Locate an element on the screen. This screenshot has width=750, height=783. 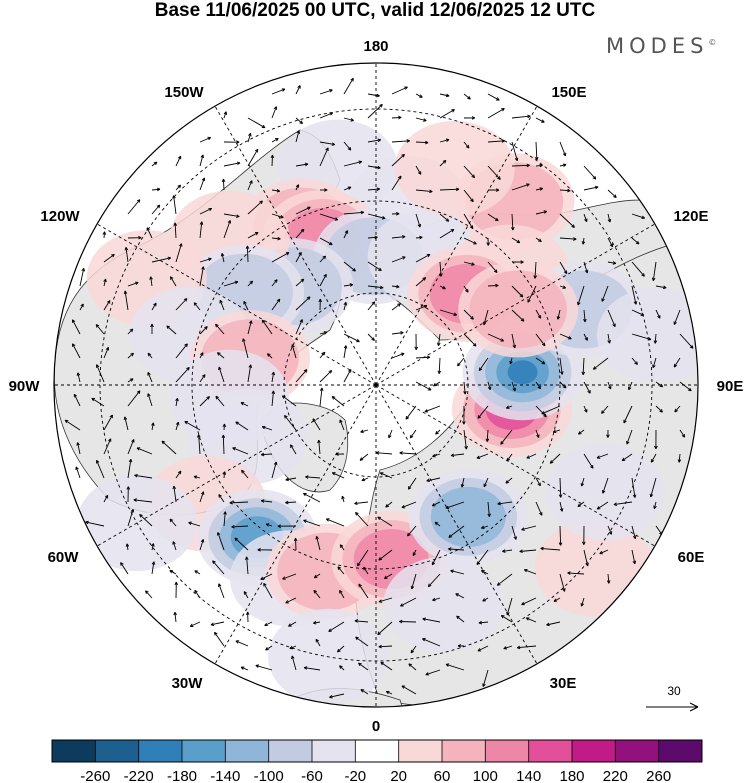
colorbar-tick-label: 20 is located at coordinates (398, 775).